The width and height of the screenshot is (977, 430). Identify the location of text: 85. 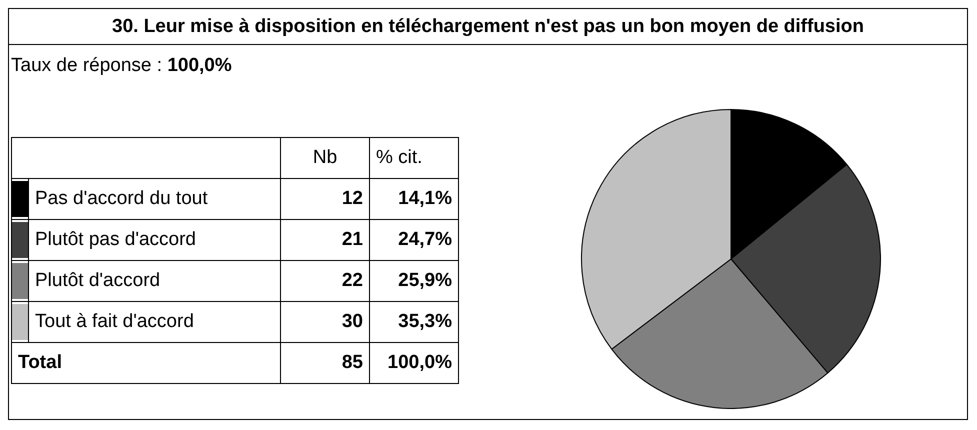
(352, 362).